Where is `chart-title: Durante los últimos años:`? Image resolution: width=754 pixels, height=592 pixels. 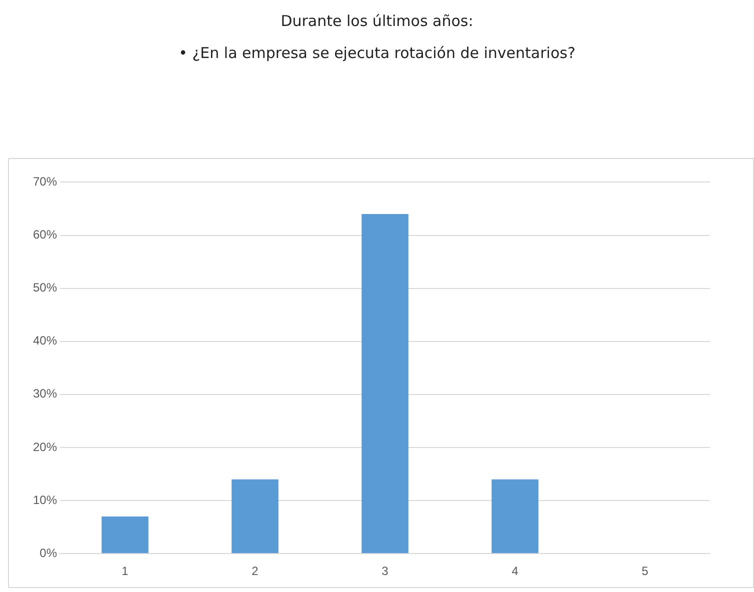 chart-title: Durante los últimos años: is located at coordinates (377, 21).